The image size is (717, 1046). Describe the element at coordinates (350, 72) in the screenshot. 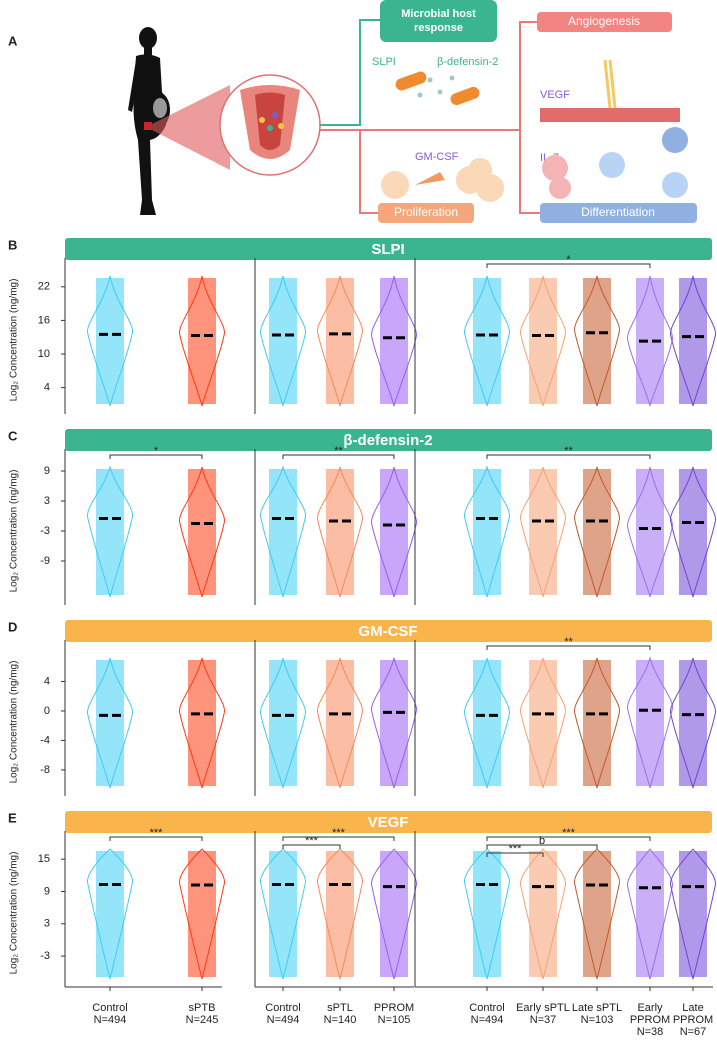

I see `connector` at that location.